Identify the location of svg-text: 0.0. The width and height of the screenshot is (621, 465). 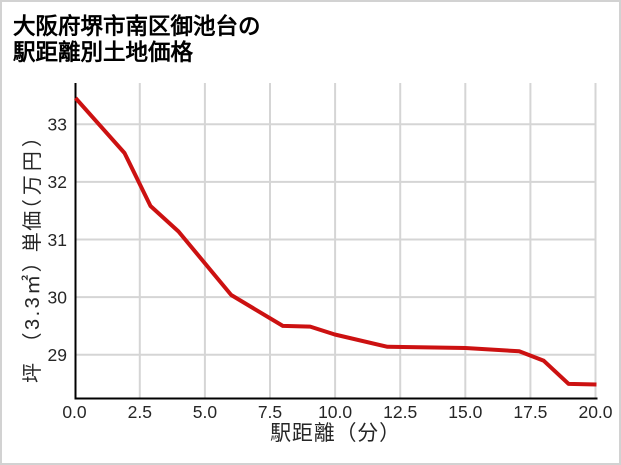
(74, 412).